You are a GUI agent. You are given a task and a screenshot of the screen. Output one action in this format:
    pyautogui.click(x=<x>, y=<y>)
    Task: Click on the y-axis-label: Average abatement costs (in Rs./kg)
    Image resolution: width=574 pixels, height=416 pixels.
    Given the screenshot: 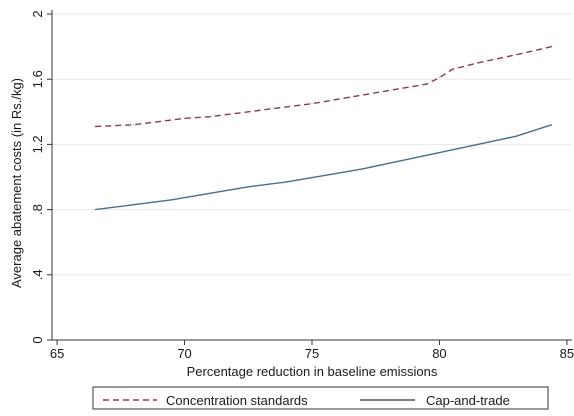 What is the action you would take?
    pyautogui.click(x=16, y=183)
    